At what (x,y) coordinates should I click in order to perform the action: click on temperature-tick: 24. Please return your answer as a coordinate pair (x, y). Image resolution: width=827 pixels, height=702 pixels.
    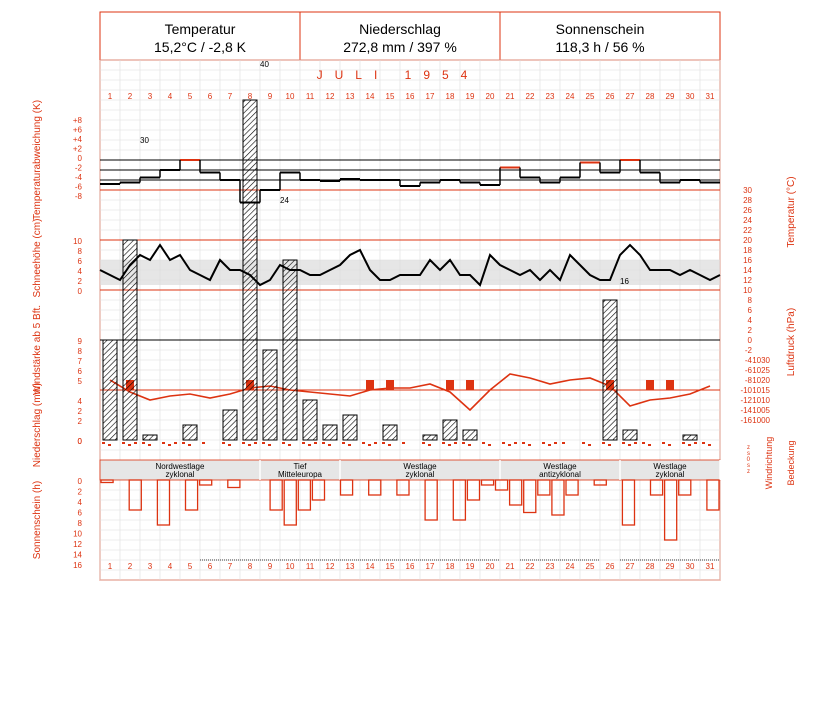
    Looking at the image, I should click on (747, 220).